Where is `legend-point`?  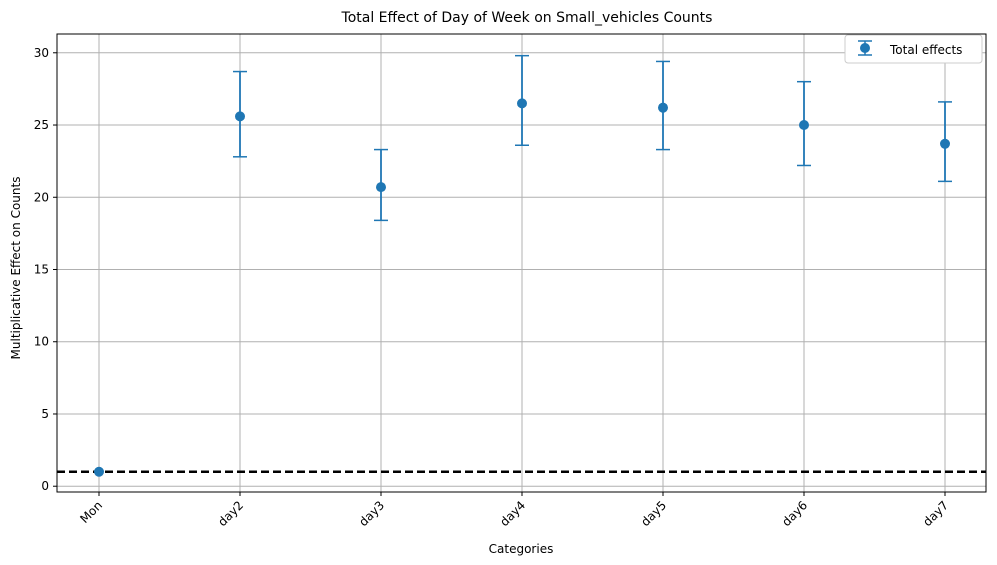 legend-point is located at coordinates (865, 48).